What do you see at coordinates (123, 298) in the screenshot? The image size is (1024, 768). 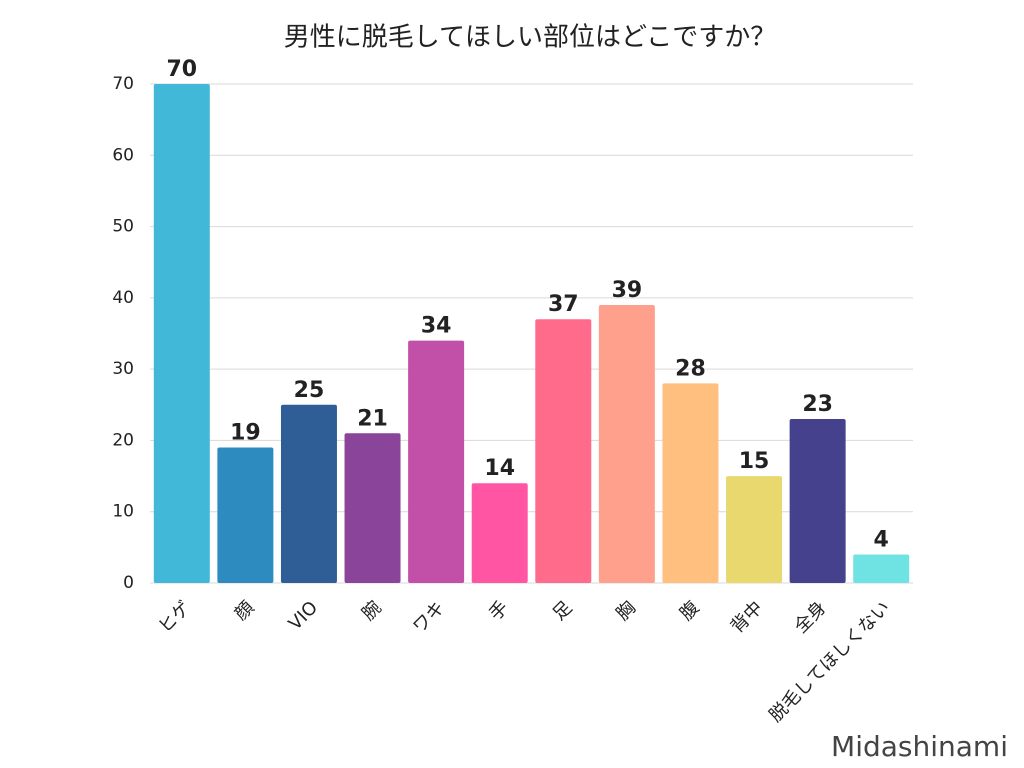 I see `y-tick-label: 40` at bounding box center [123, 298].